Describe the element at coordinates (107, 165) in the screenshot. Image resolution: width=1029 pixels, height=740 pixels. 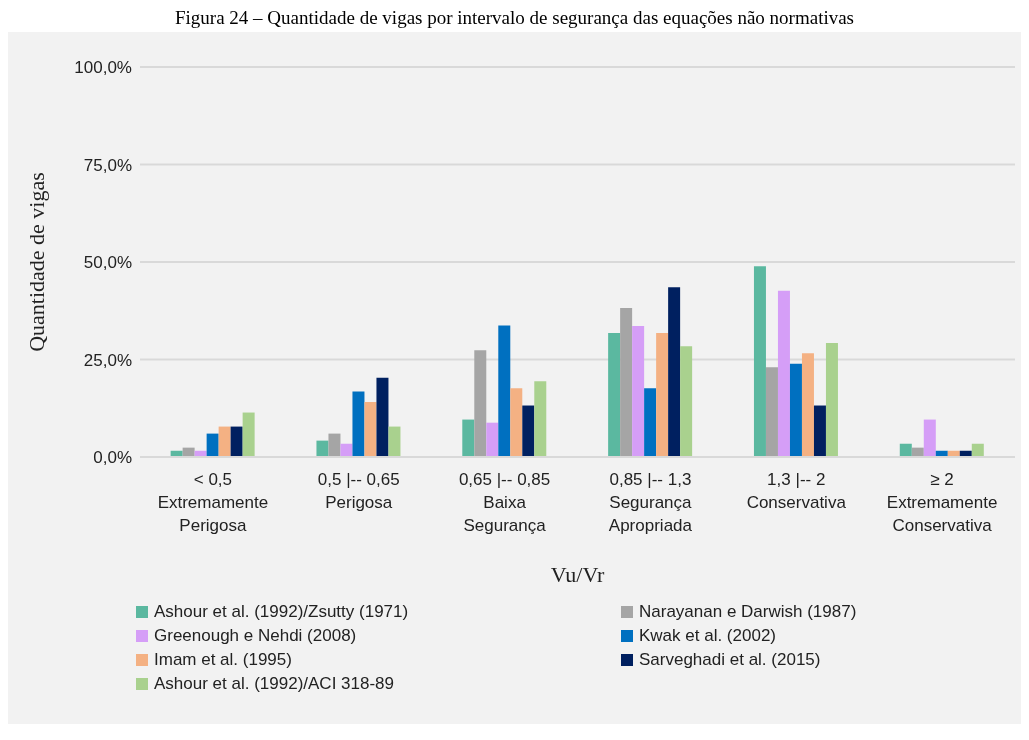
I see `y-tick-label: 75,0%` at that location.